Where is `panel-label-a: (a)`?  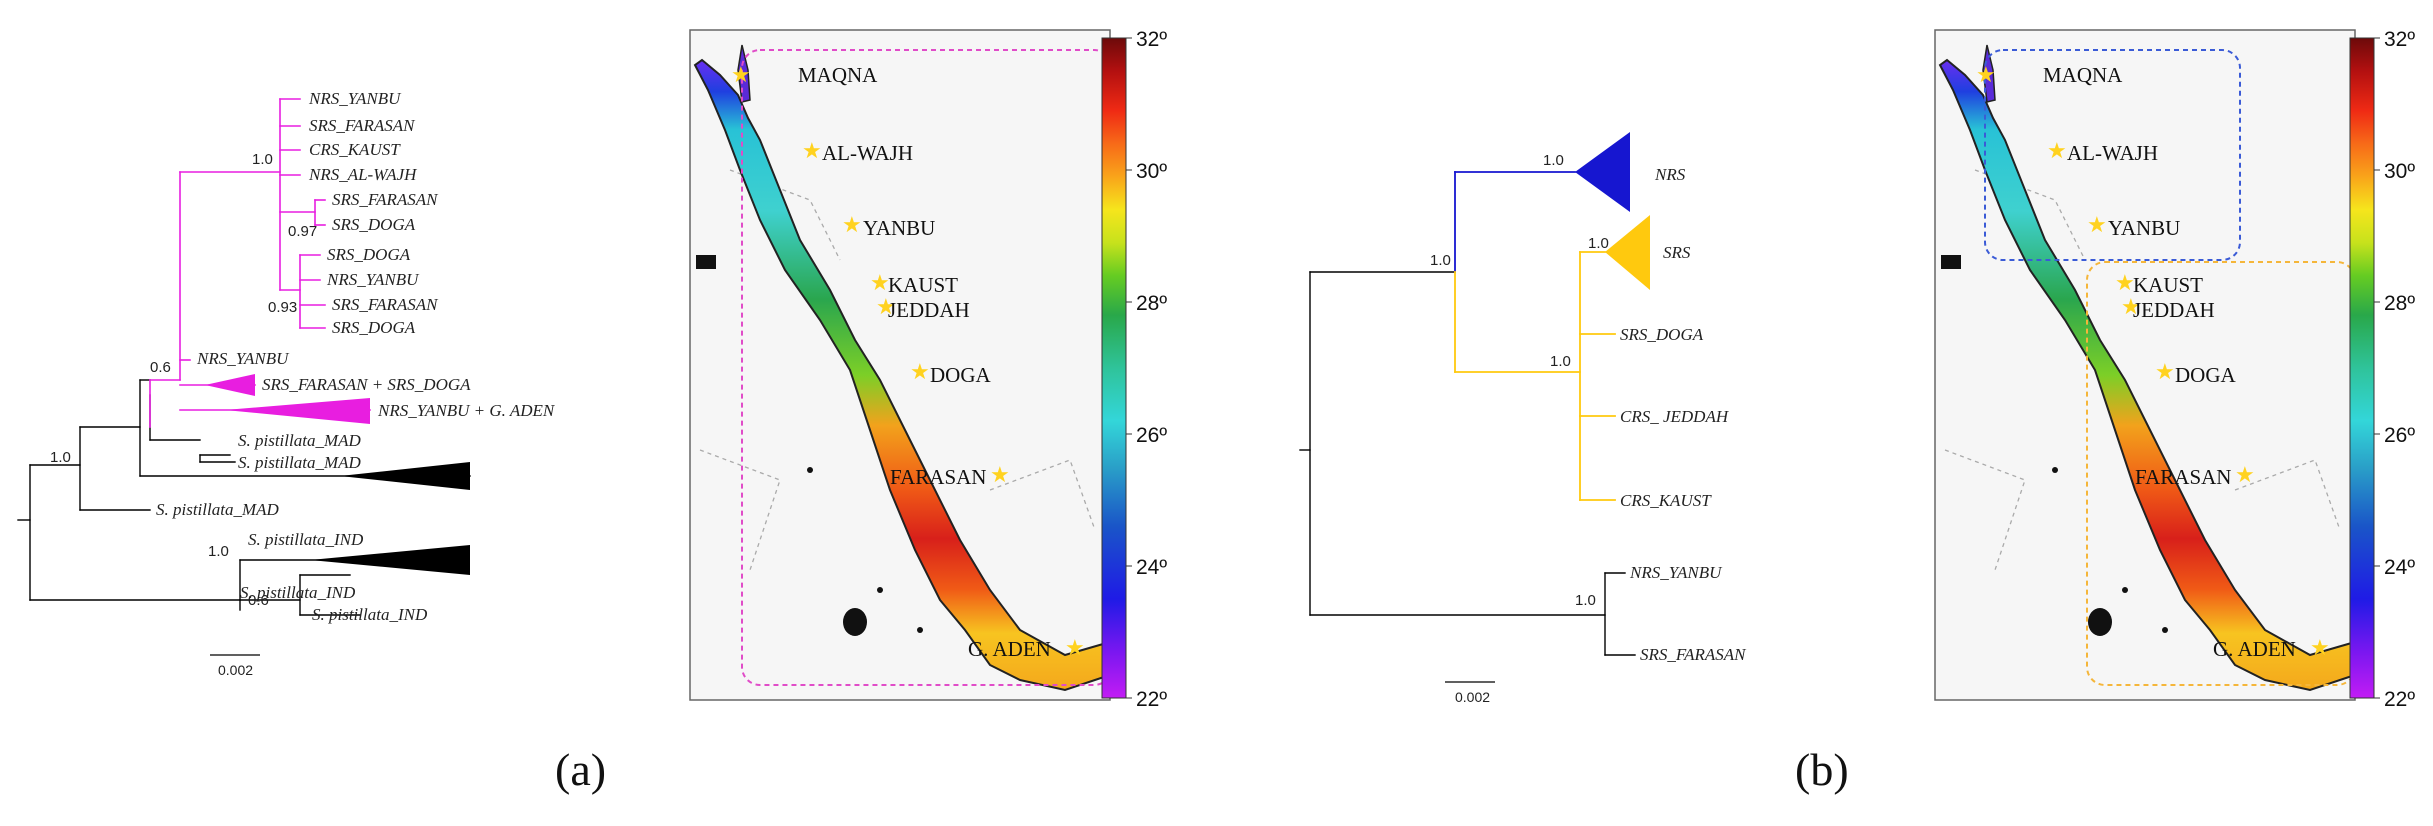 panel-label-a: (a) is located at coordinates (580, 769).